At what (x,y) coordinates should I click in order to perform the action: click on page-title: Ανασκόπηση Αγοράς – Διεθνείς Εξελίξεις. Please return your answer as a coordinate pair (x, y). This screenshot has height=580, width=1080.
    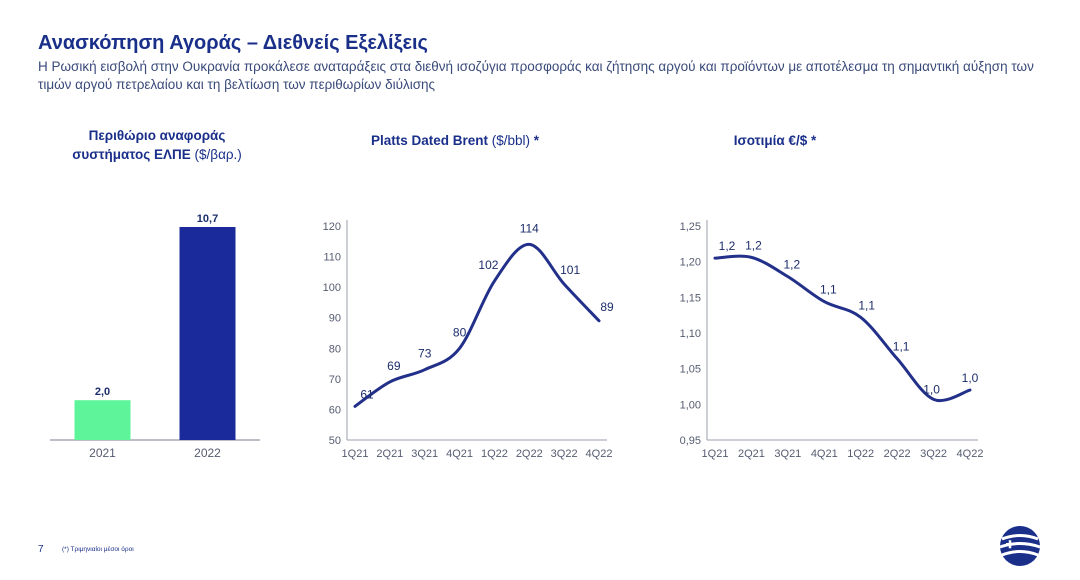
    Looking at the image, I should click on (233, 43).